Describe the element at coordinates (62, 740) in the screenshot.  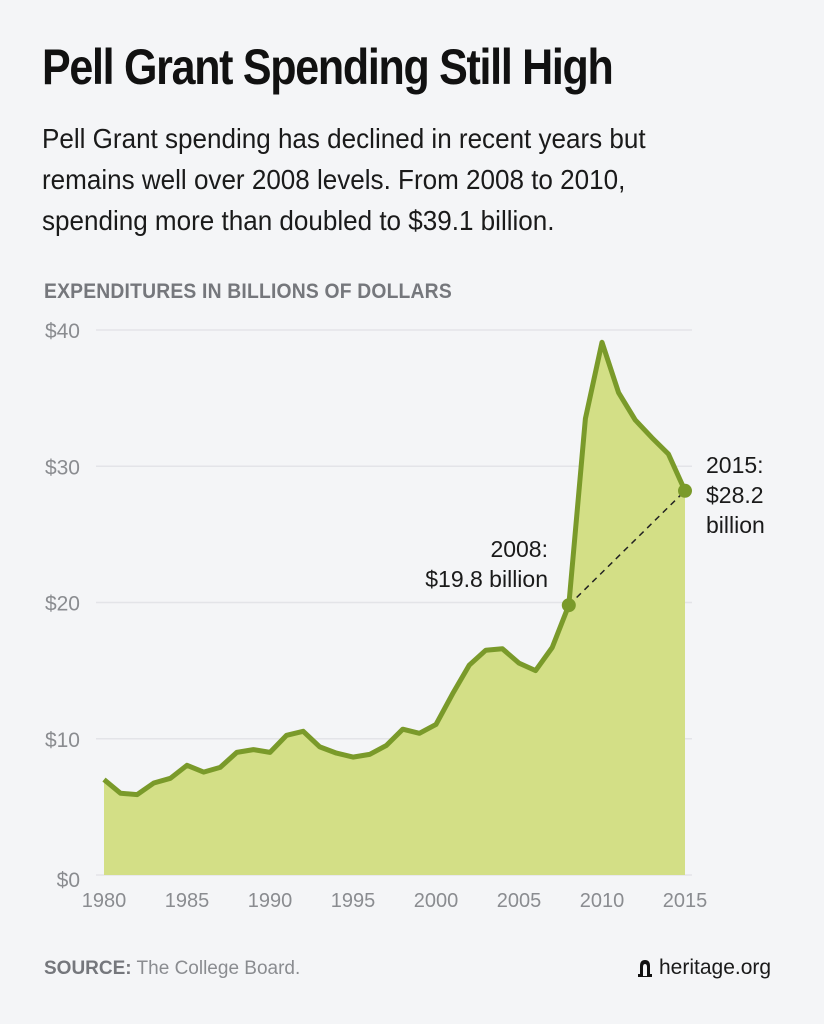
I see `y-tick-label: $10` at that location.